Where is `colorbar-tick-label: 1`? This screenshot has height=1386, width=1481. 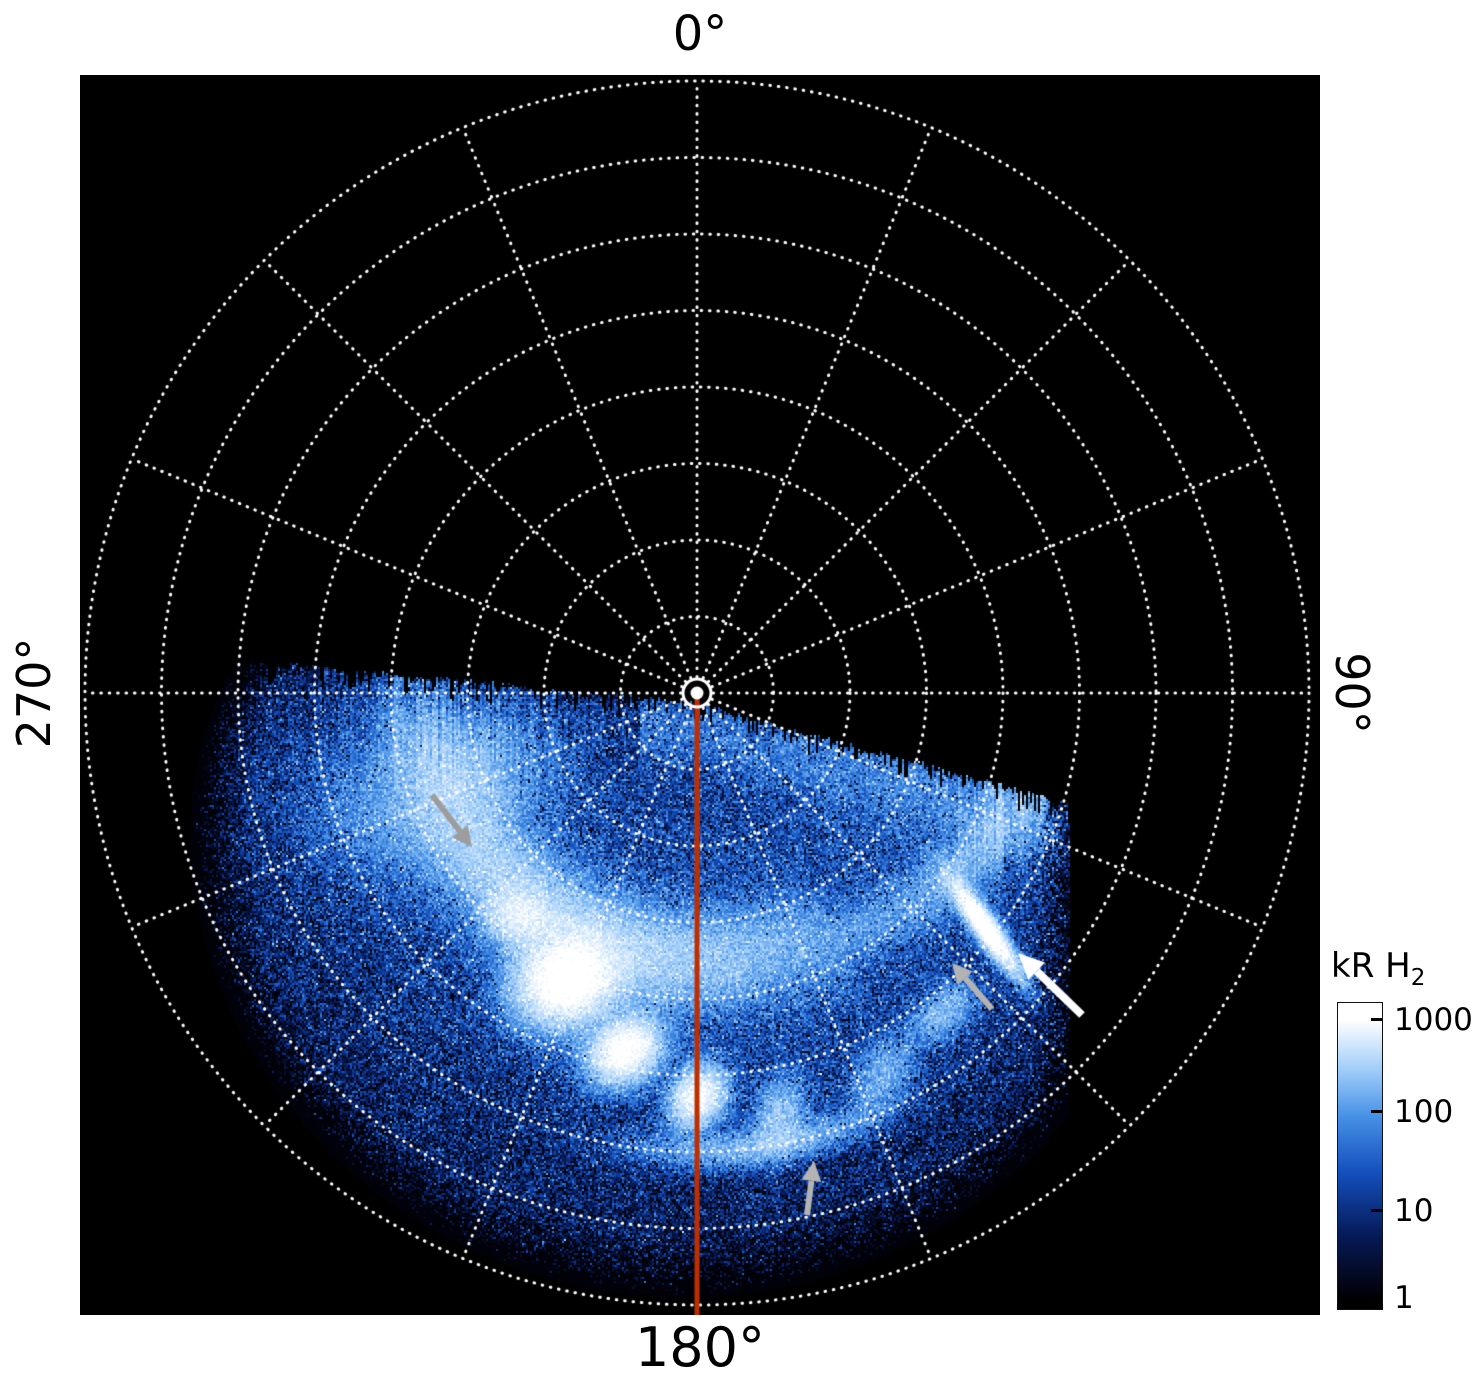 colorbar-tick-label: 1 is located at coordinates (1404, 1298).